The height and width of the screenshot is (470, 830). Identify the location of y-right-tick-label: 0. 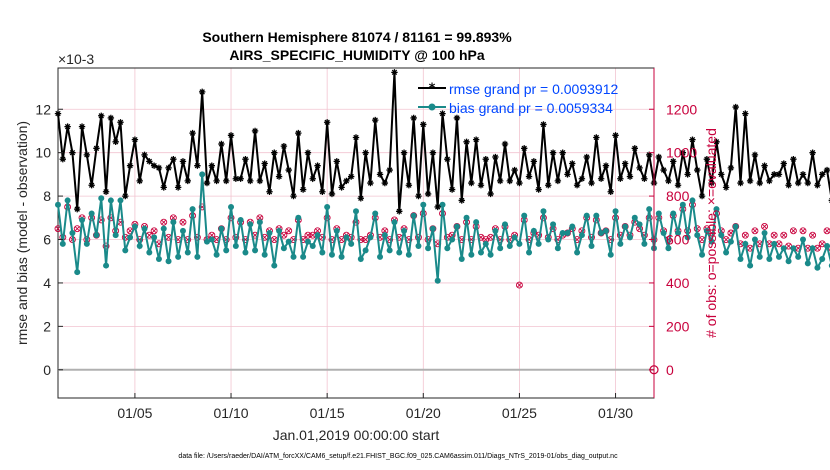
(670, 370).